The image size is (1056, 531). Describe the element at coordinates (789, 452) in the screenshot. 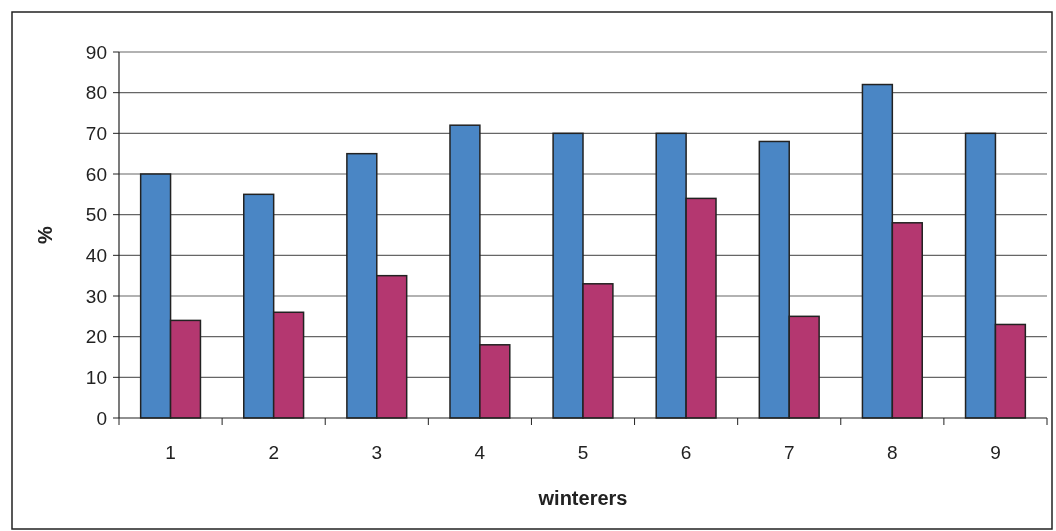

I see `x-tick-label: 7` at that location.